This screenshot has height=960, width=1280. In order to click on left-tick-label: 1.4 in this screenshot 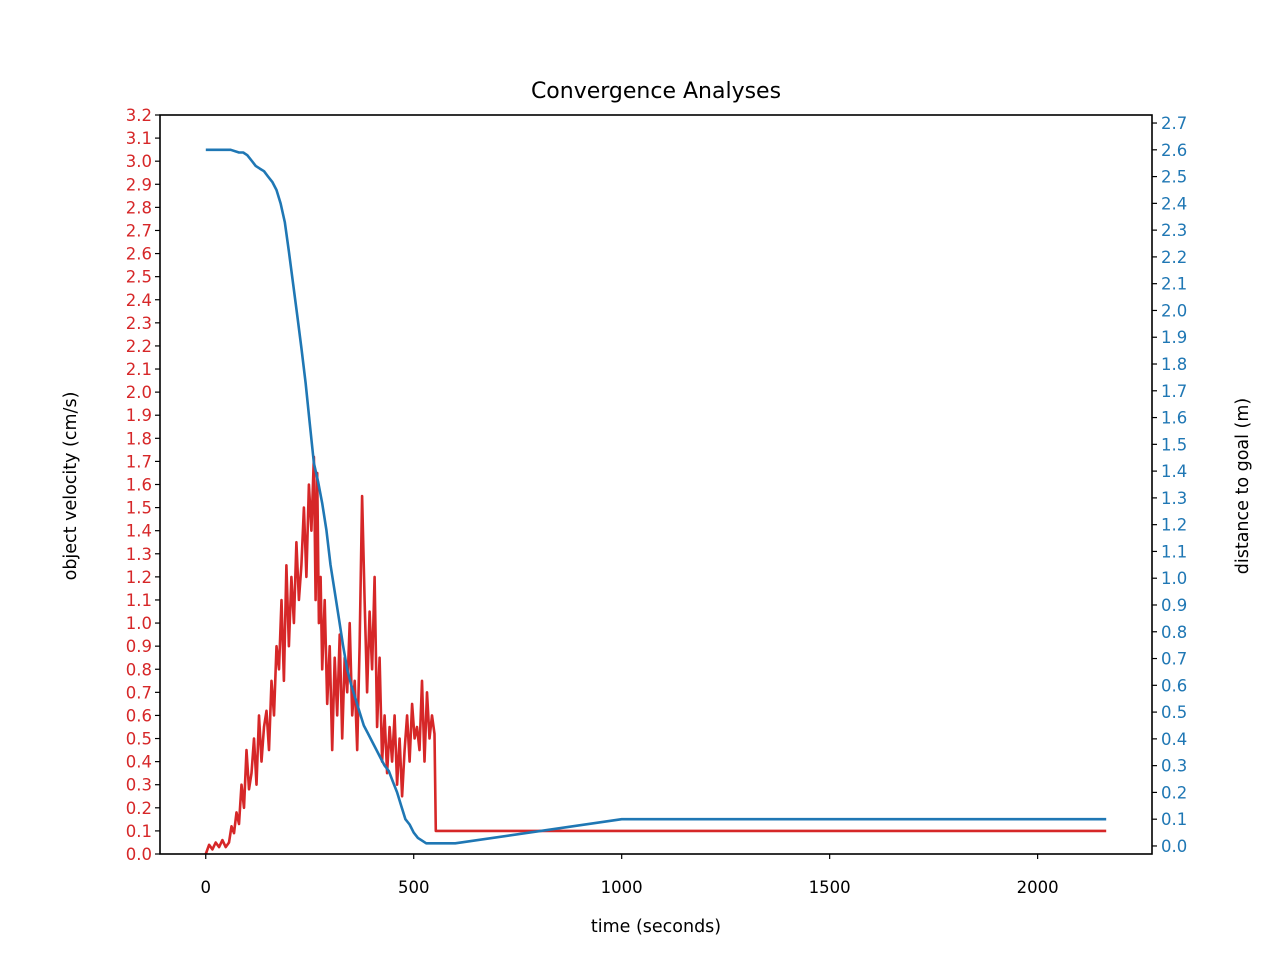, I will do `click(139, 531)`.